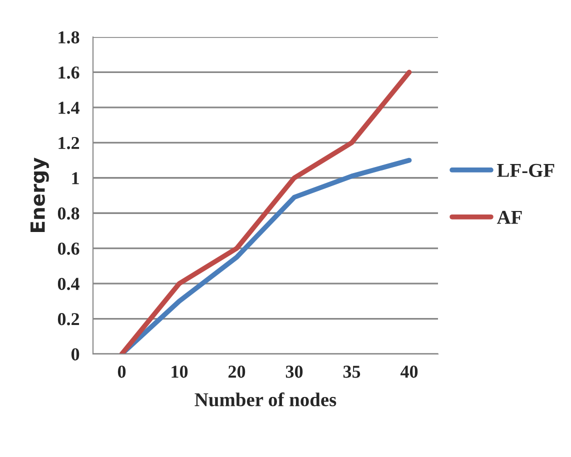 This screenshot has width=571, height=457. I want to click on y-tick-label: 1.2, so click(69, 143).